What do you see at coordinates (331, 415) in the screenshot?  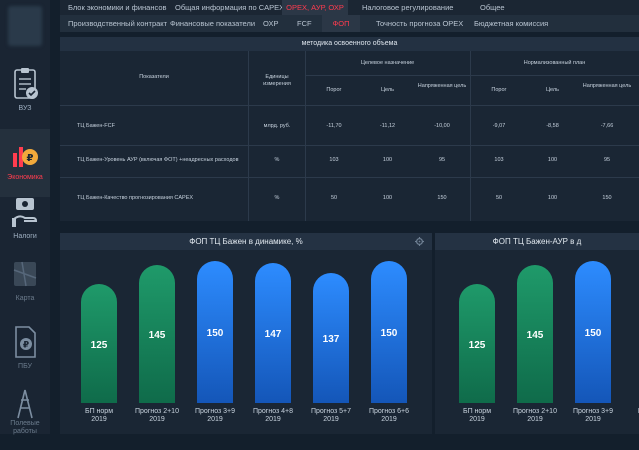 I see `x-tick-label: Прогноз 5+7 2019` at bounding box center [331, 415].